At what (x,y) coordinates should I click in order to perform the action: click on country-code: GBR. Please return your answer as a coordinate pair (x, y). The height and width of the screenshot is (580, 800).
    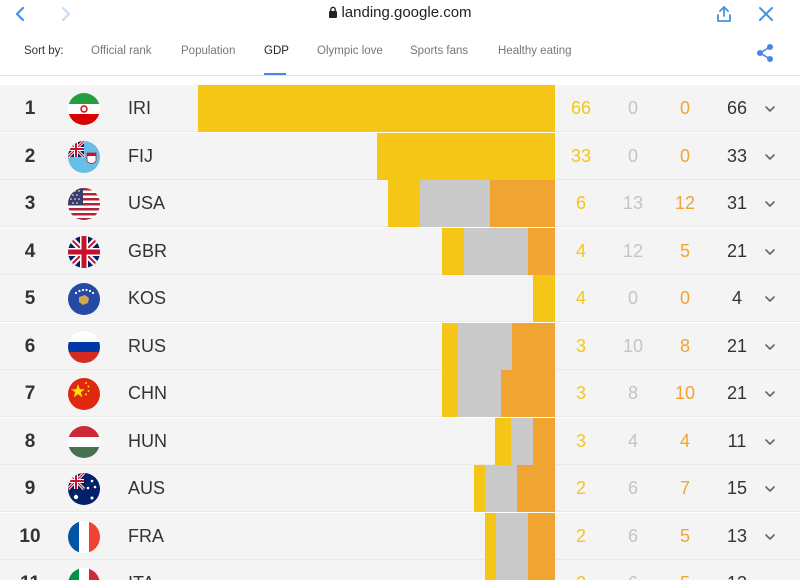
    Looking at the image, I should click on (148, 250).